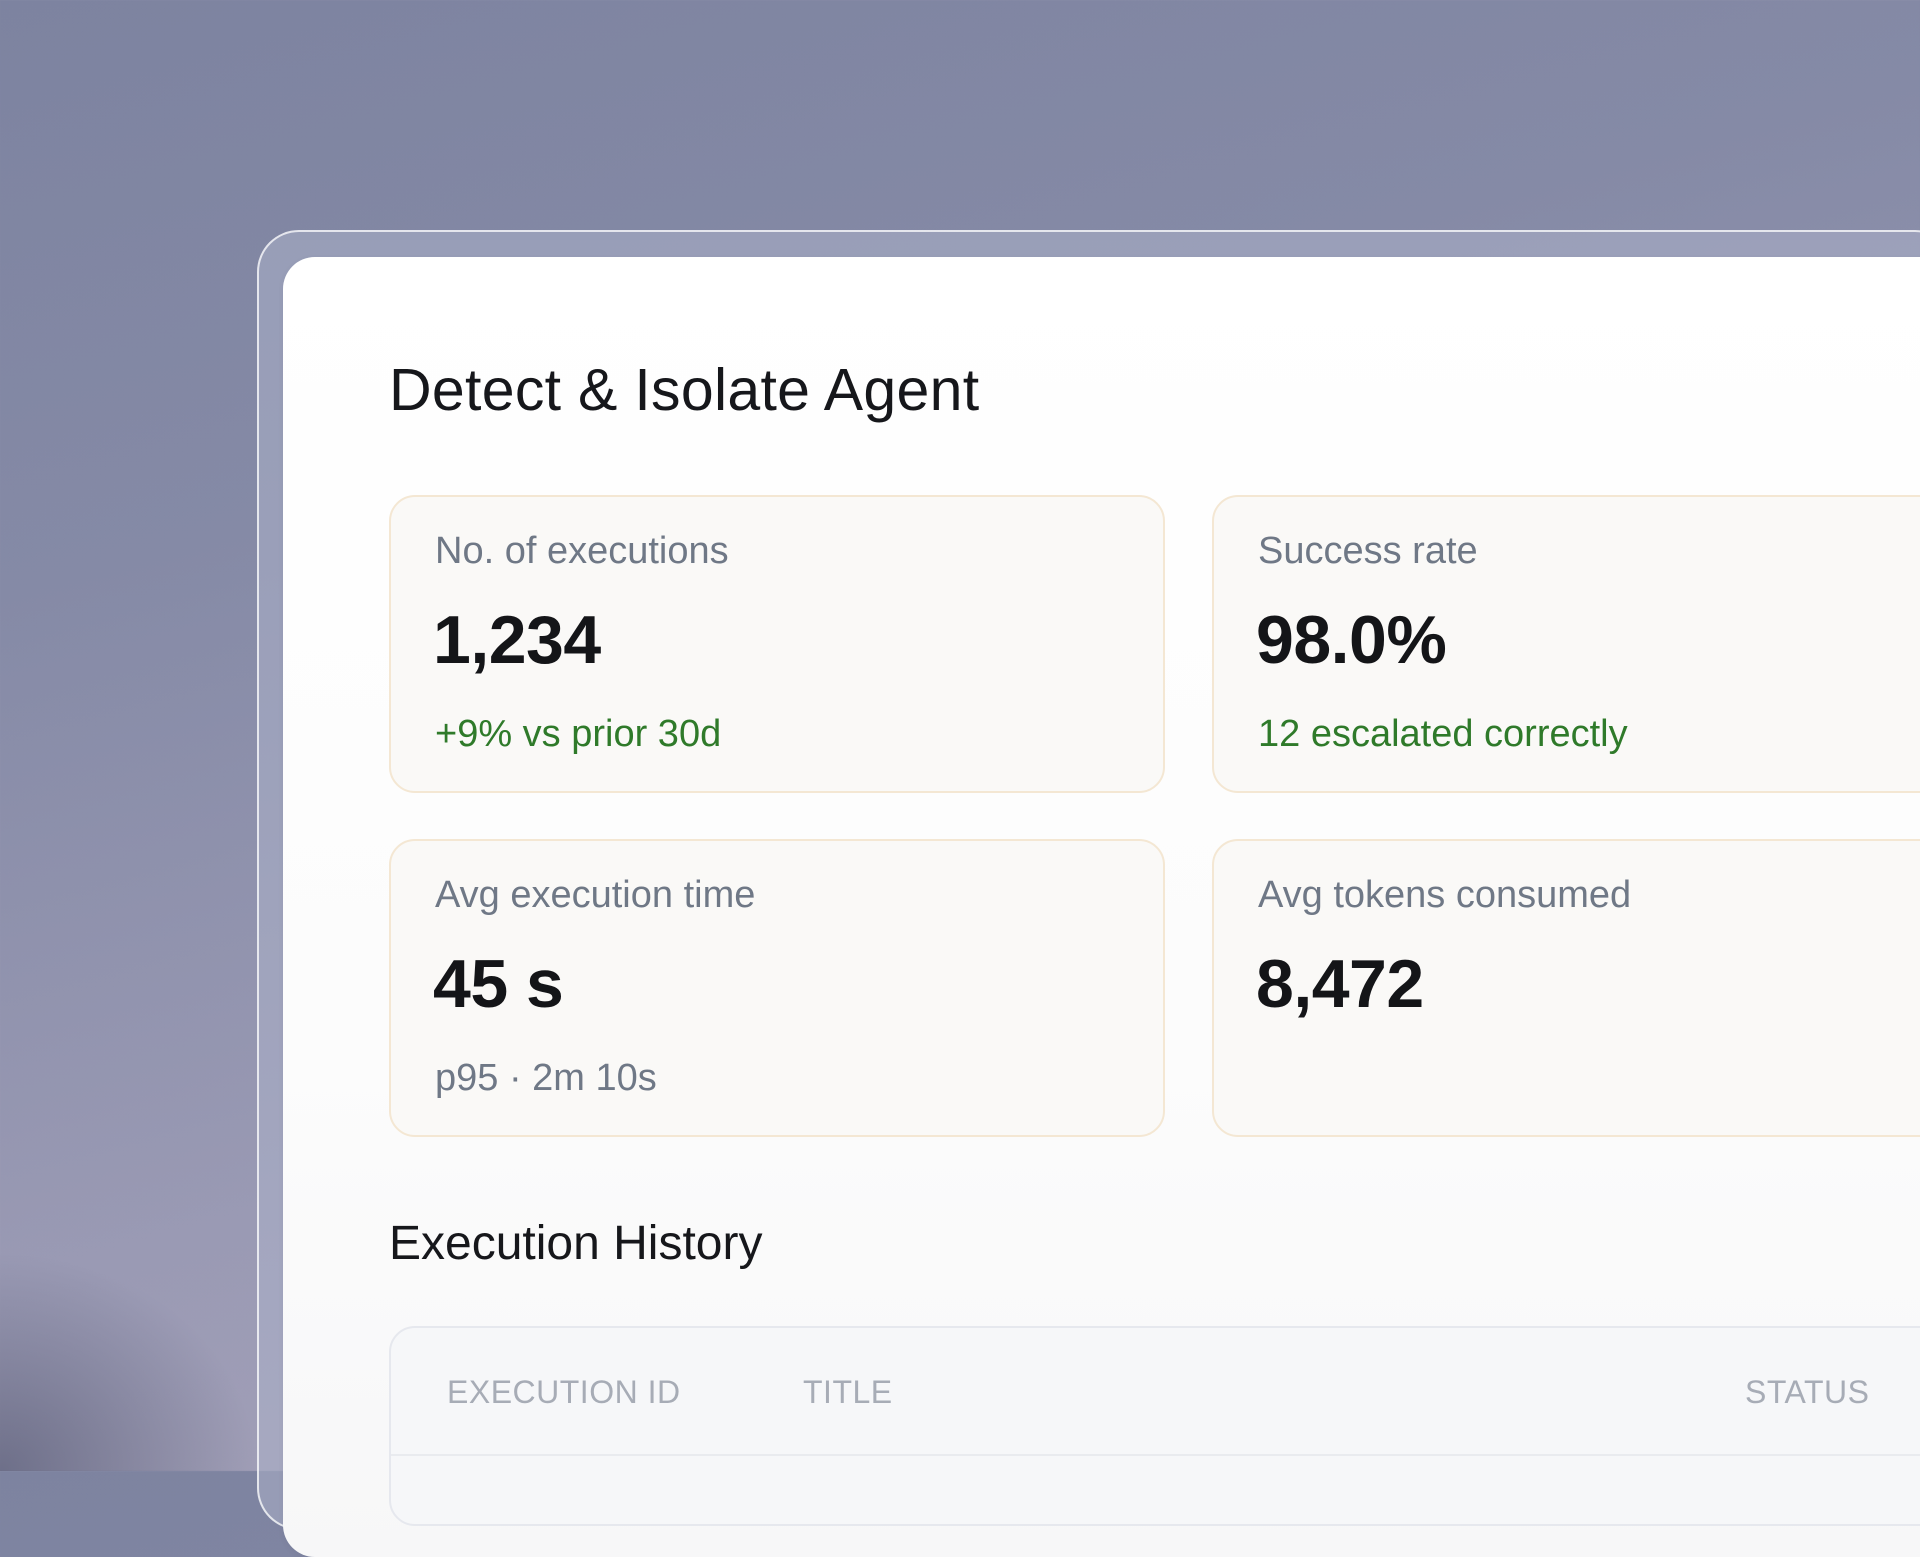 Image resolution: width=1920 pixels, height=1557 pixels. I want to click on stat-trend: 12 escalated correctly, so click(1443, 734).